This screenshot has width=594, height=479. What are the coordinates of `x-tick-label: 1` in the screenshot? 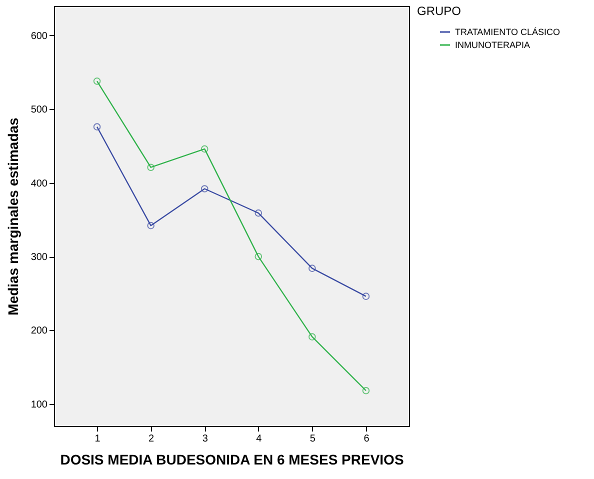 It's located at (97, 439).